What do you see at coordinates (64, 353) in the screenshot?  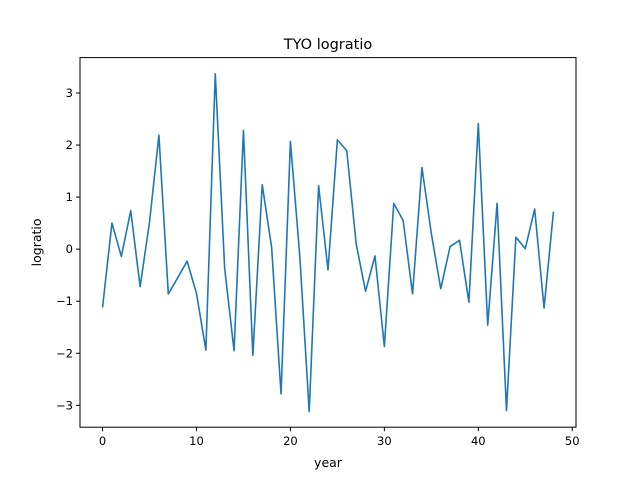 I see `y-tick-label: −2` at bounding box center [64, 353].